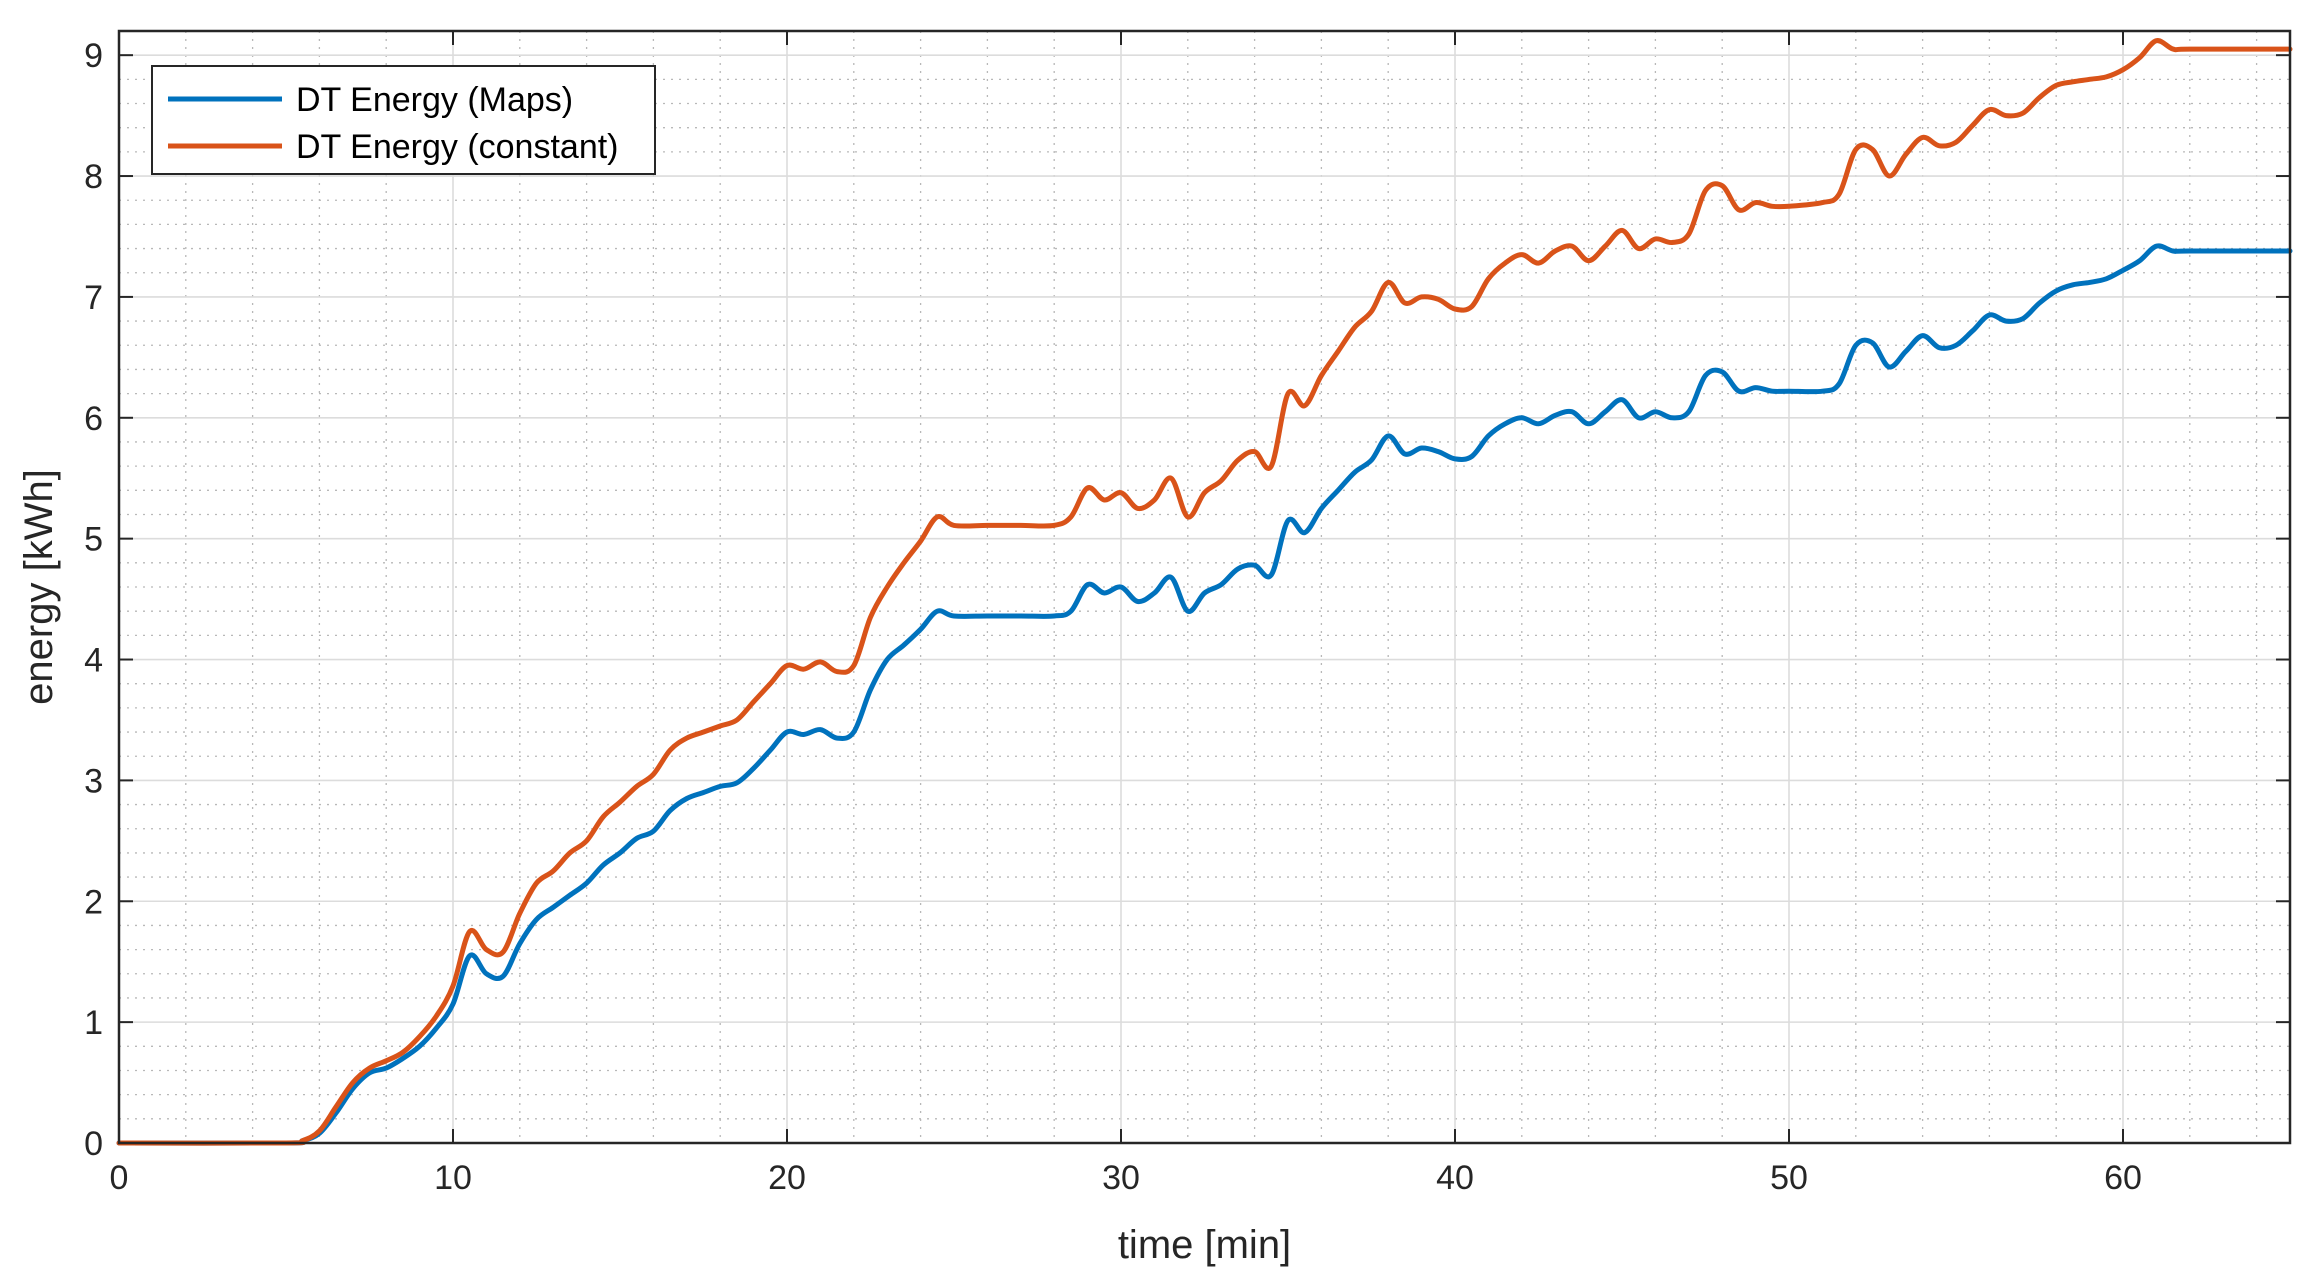 This screenshot has height=1286, width=2312. I want to click on y-tick-label: 6, so click(93, 419).